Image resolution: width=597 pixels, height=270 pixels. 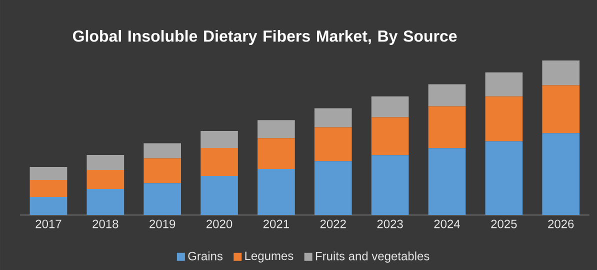 What do you see at coordinates (504, 224) in the screenshot?
I see `x-tick-label: 2025` at bounding box center [504, 224].